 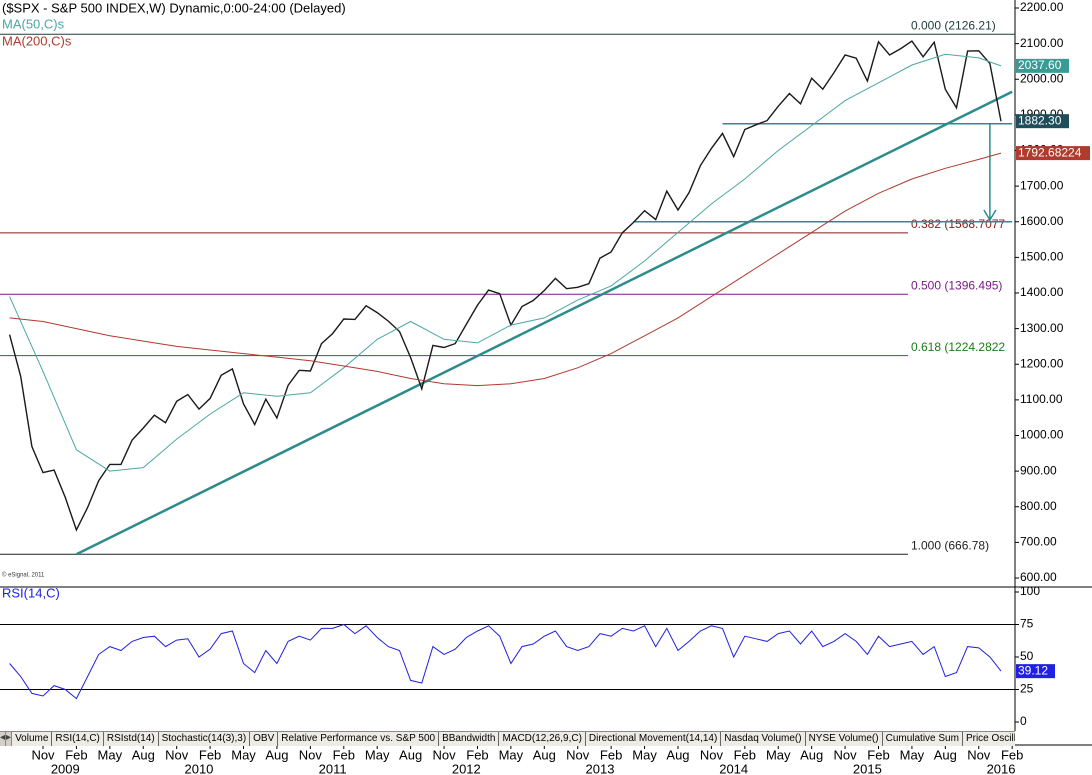 I want to click on price-label: 1882.30, so click(x=1040, y=120).